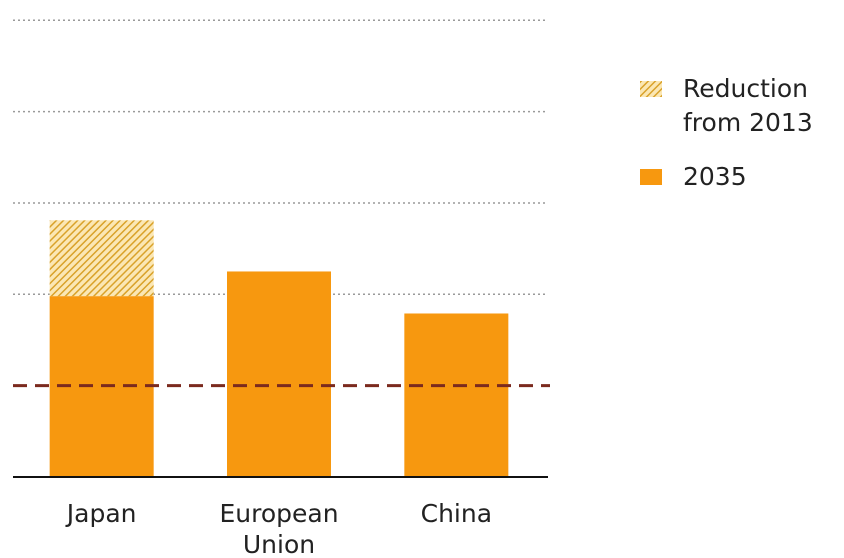  I want to click on x-tick-label: China, so click(456, 513).